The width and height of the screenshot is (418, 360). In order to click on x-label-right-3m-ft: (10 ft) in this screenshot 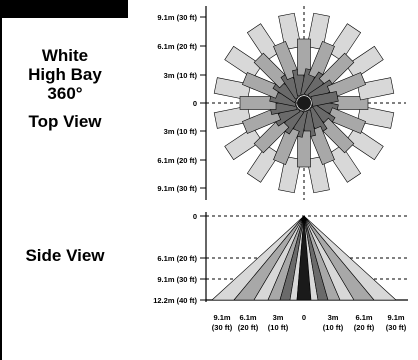, I will do `click(333, 327)`.